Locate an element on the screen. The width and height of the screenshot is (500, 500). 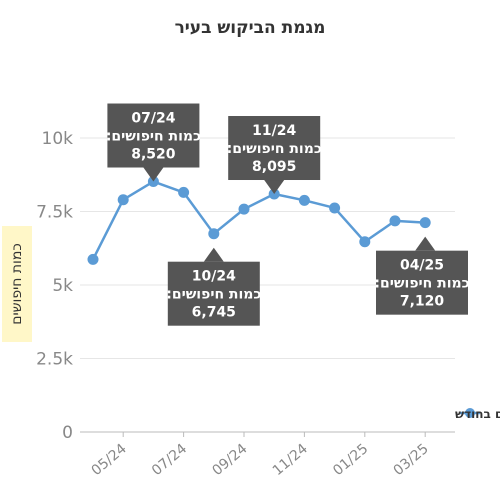
x-tick-label: 05/24 is located at coordinates (109, 460).